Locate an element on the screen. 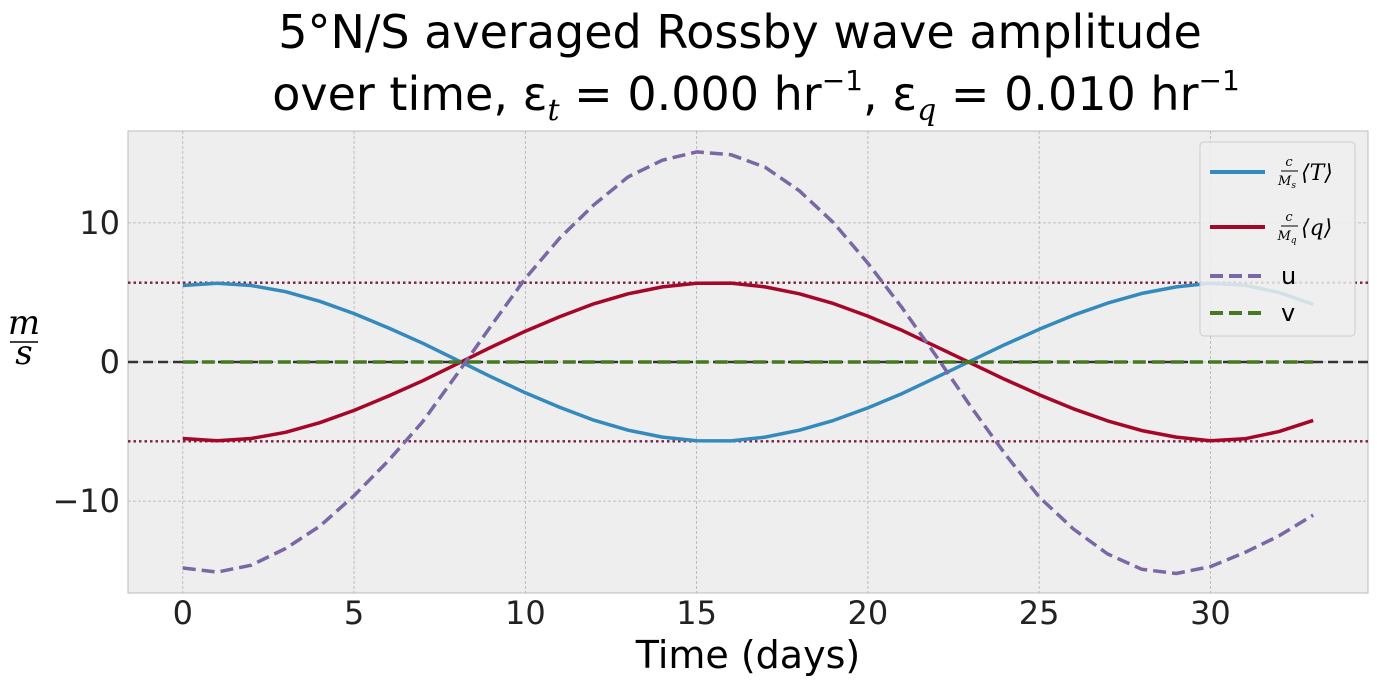  x-tick-label-20: 20 is located at coordinates (868, 613).